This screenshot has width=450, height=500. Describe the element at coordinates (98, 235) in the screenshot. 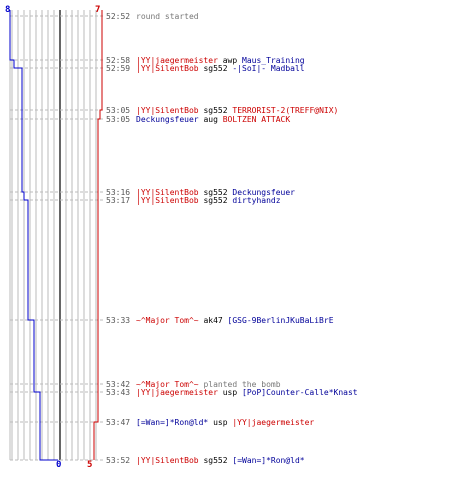

I see `red-team-alive-line` at that location.